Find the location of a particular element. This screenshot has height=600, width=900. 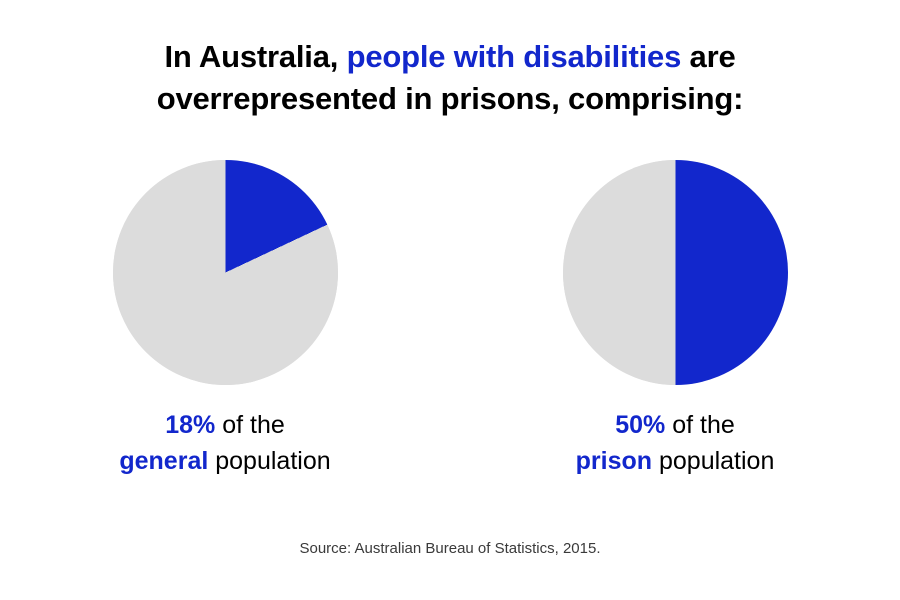

headline-line2: overrepresented in prisons, comprising: is located at coordinates (450, 98).